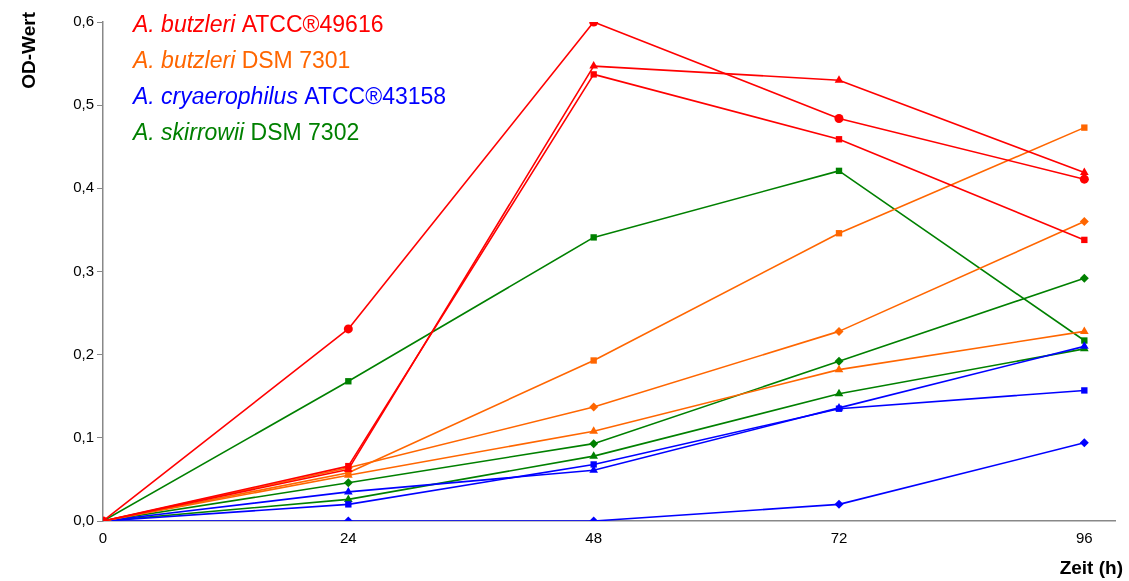  I want to click on y-tick-label: 0,1, so click(83, 436).